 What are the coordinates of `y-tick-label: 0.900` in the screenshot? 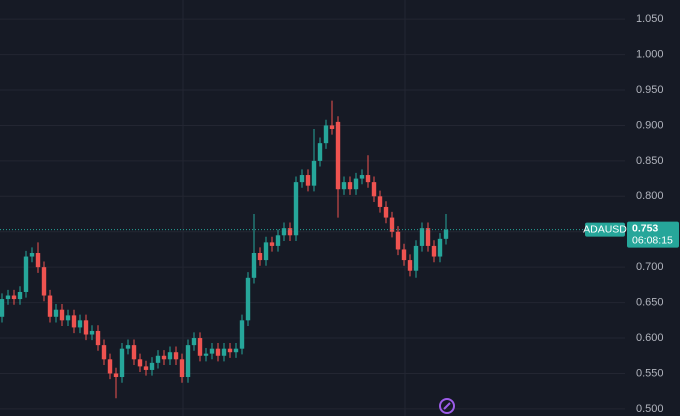 It's located at (650, 125).